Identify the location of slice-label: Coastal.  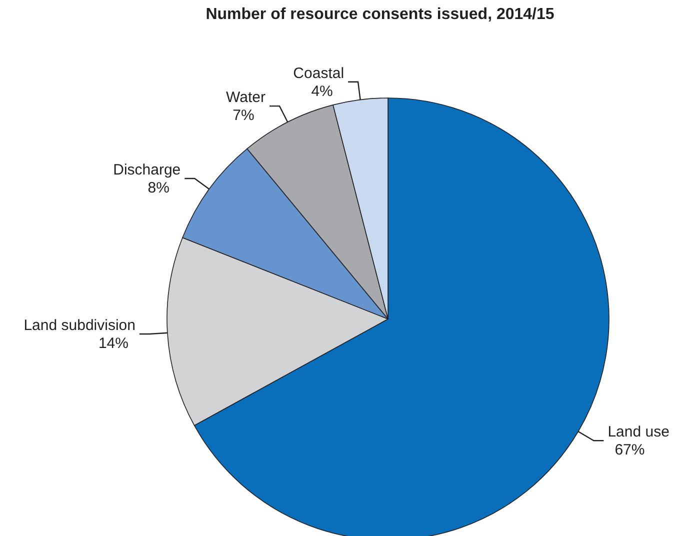
(318, 73).